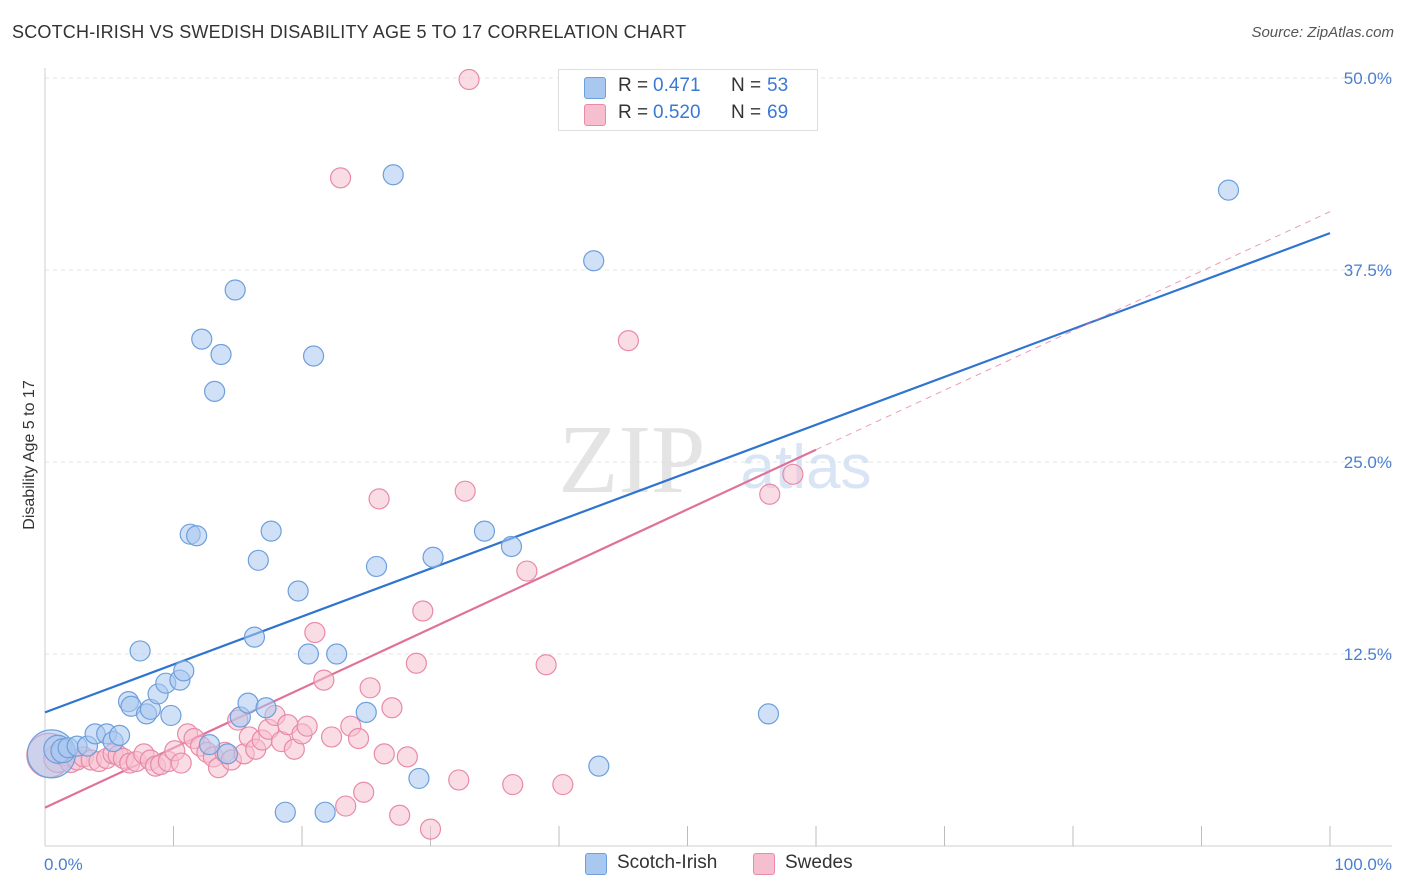  I want to click on legend-r-value: 0.520, so click(677, 112).